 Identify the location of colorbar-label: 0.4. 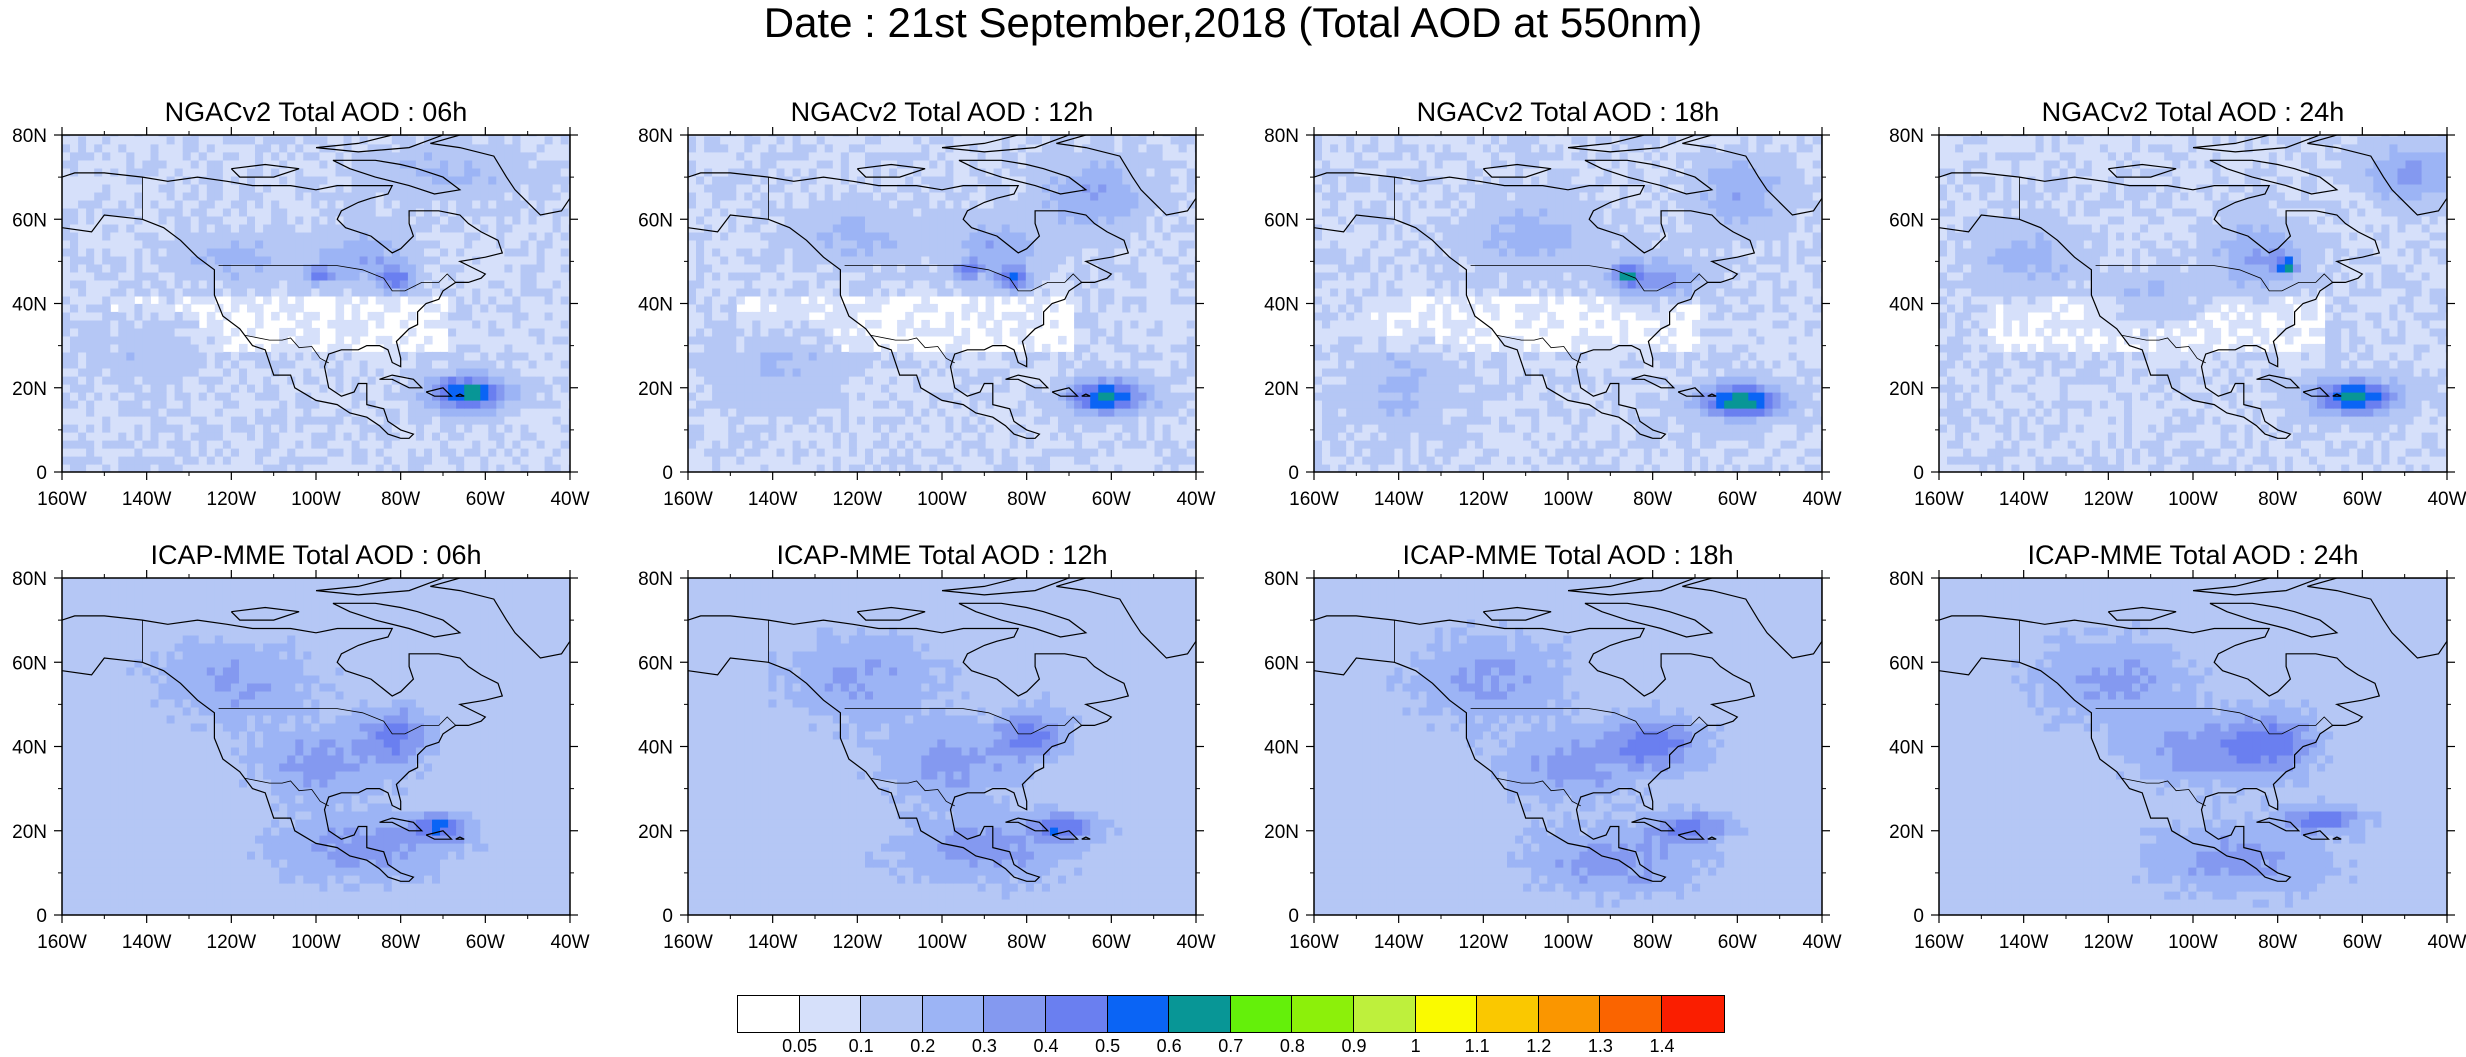
(1045, 1046).